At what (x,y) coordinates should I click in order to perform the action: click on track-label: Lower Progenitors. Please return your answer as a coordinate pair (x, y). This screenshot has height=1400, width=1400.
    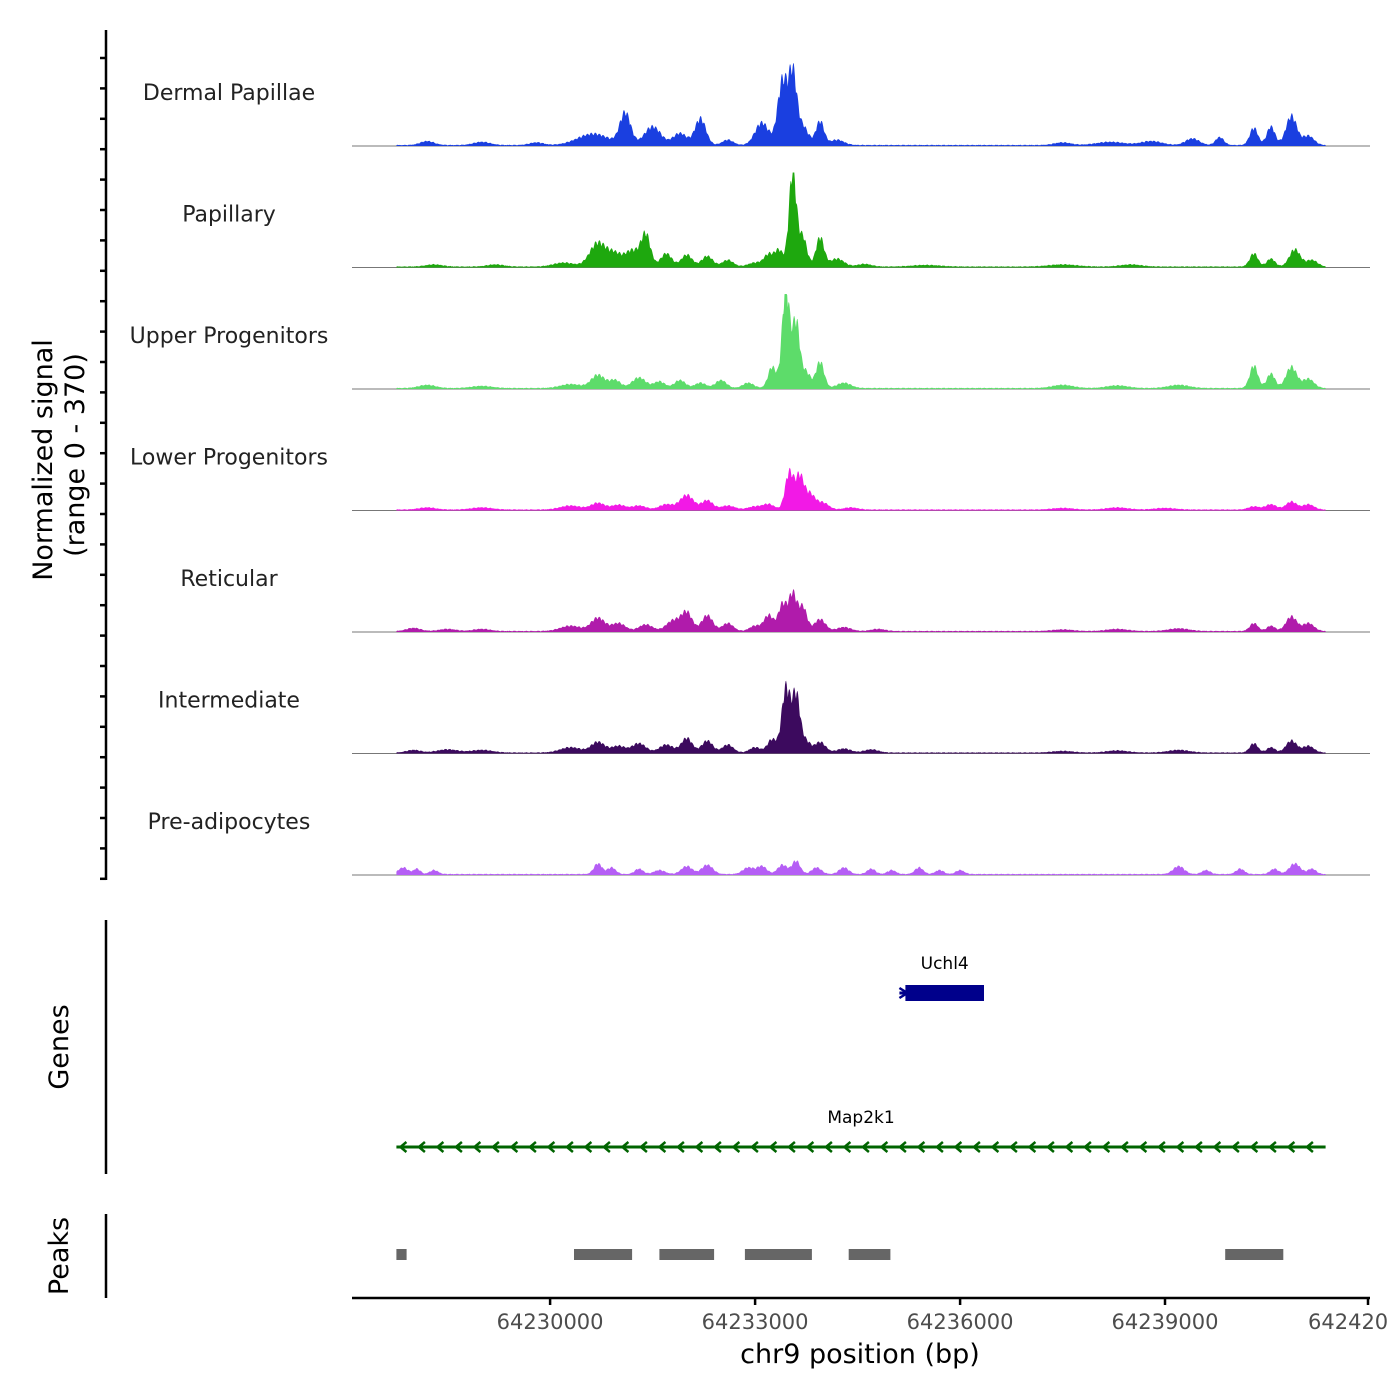
    Looking at the image, I should click on (229, 458).